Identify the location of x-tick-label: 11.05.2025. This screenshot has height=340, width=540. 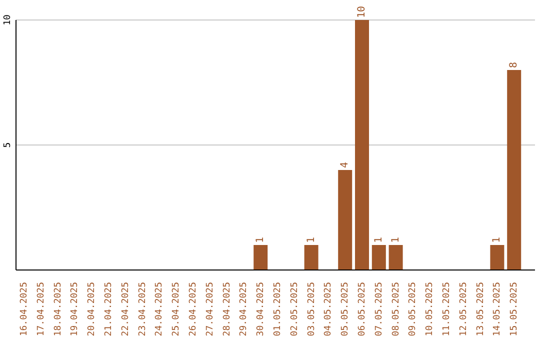
(447, 309).